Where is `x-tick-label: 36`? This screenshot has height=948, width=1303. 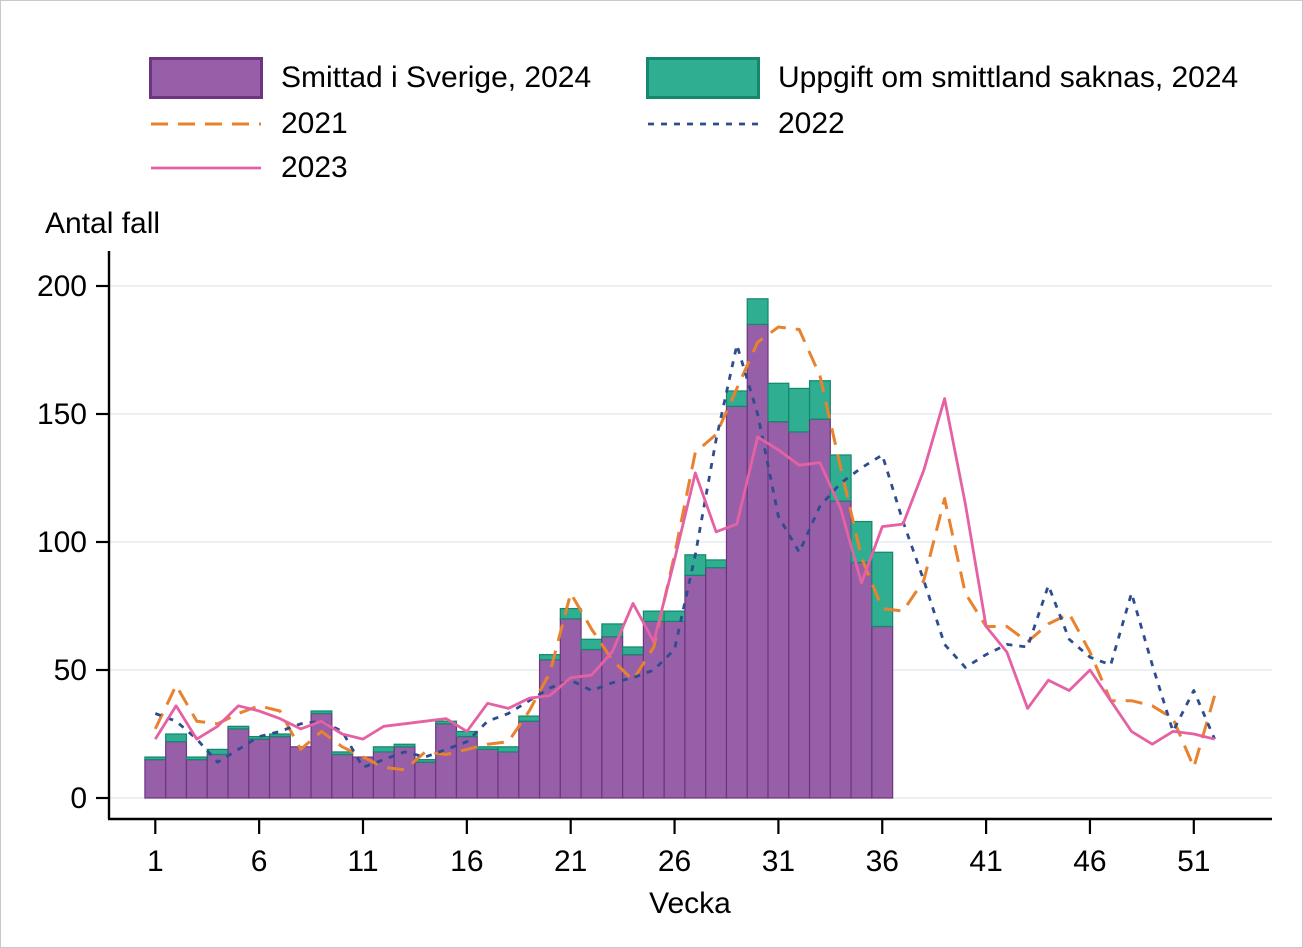
x-tick-label: 36 is located at coordinates (882, 861).